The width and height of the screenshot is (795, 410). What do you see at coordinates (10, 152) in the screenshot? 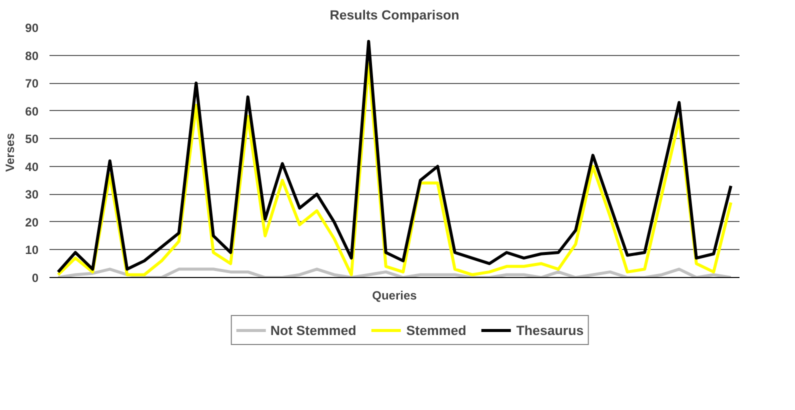
I see `y-axis-title: Verses` at bounding box center [10, 152].